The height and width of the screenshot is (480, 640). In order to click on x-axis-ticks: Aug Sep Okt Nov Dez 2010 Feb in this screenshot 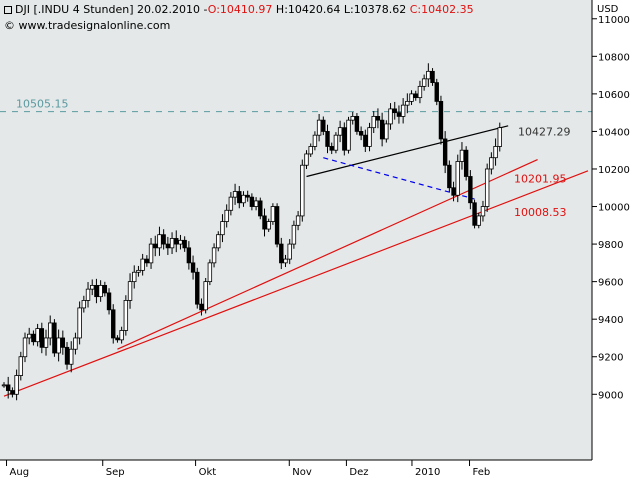, I will do `click(248, 469)`.